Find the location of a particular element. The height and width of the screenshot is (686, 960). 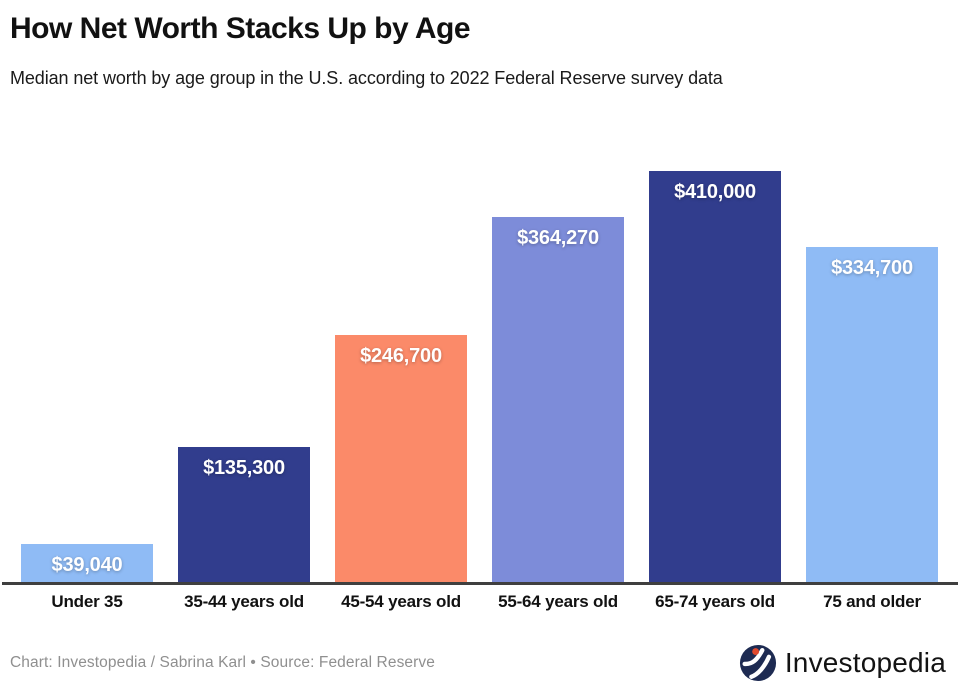

bar-45-54-years-old: $246,700 is located at coordinates (401, 459).